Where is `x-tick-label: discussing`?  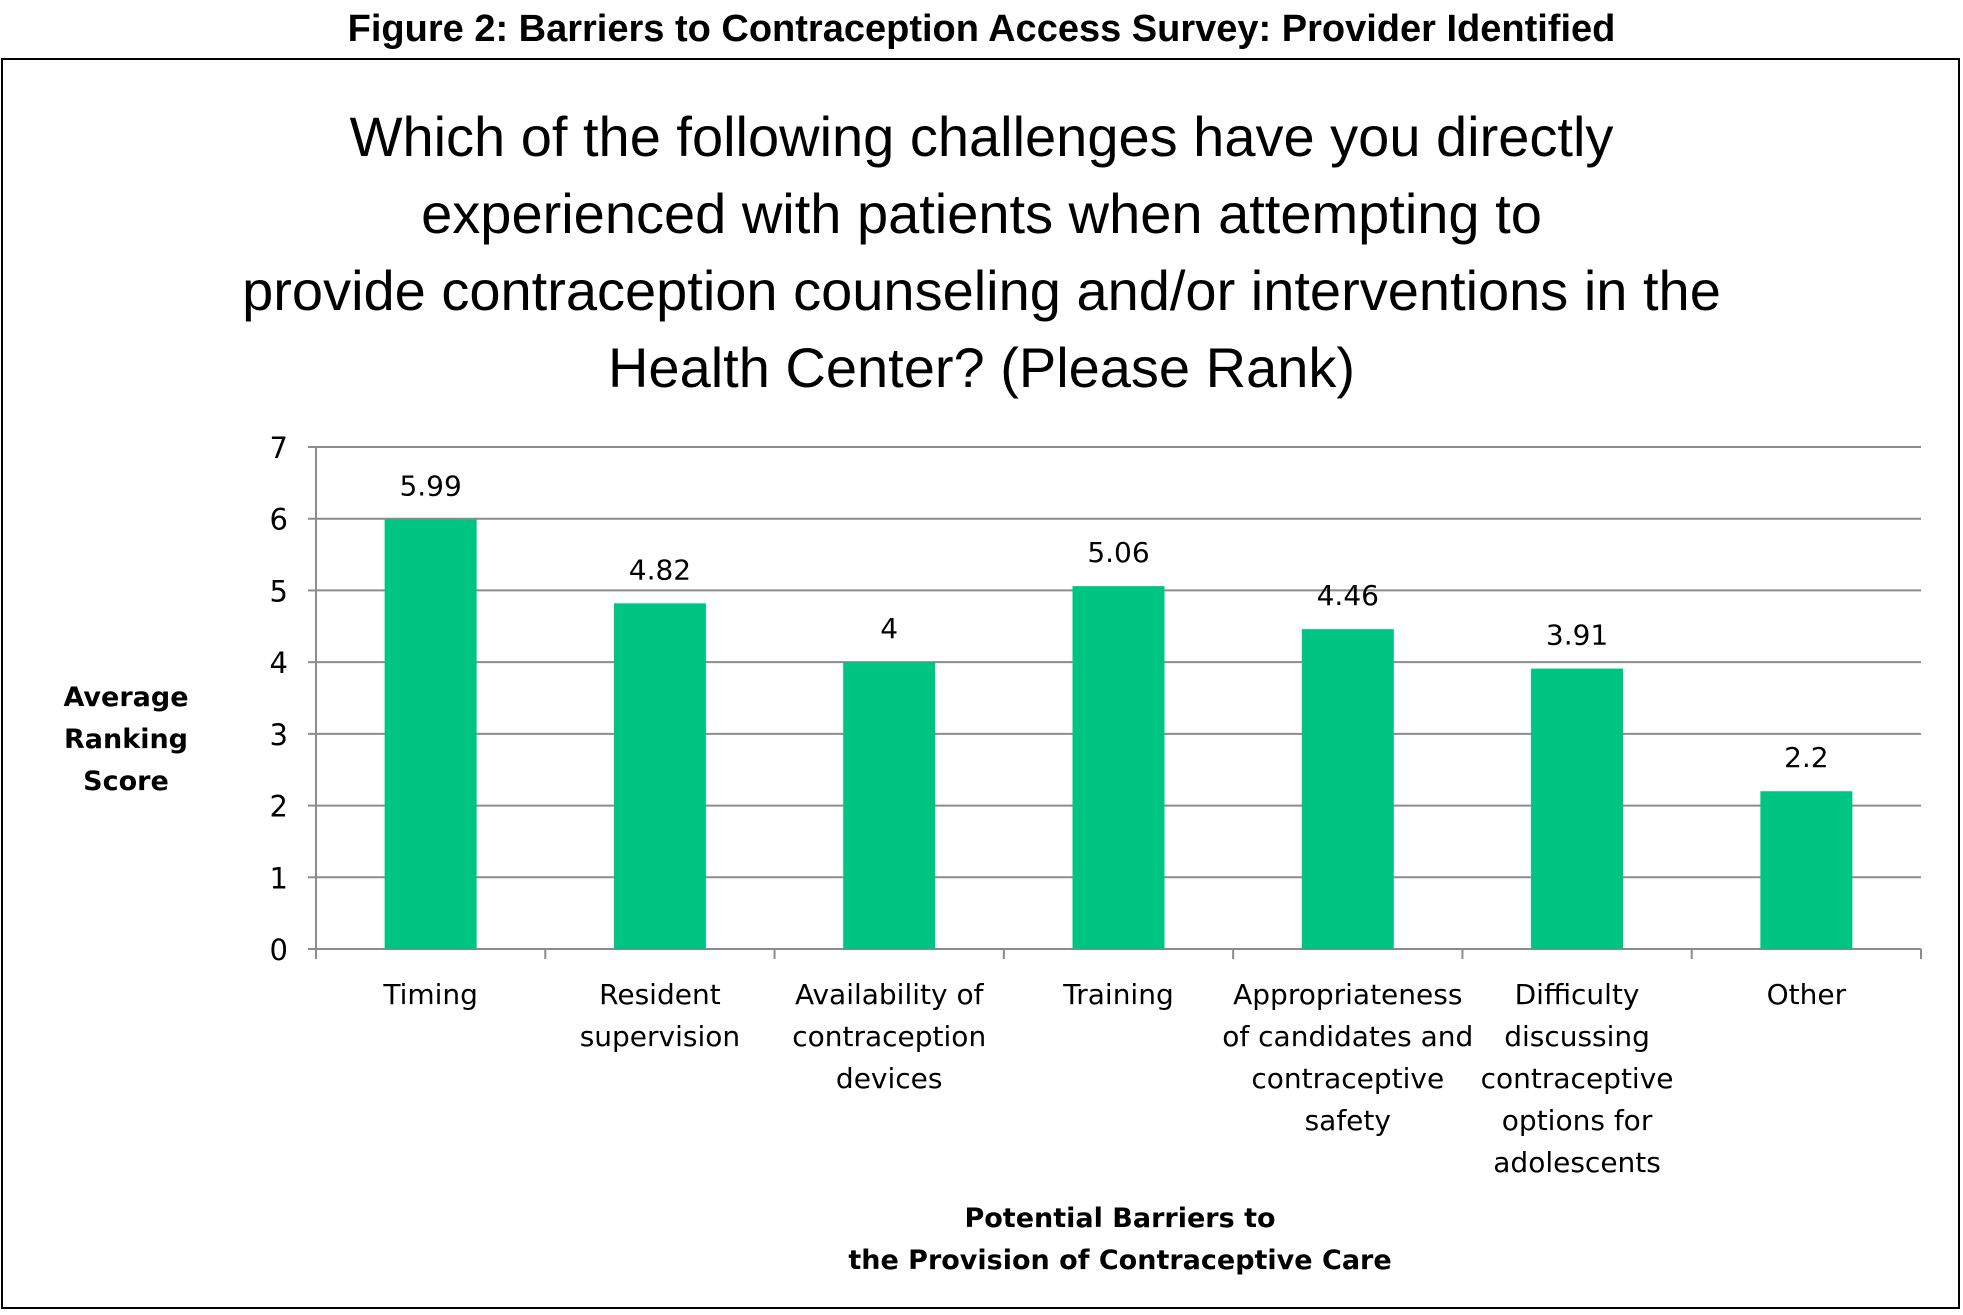 x-tick-label: discussing is located at coordinates (1577, 1036).